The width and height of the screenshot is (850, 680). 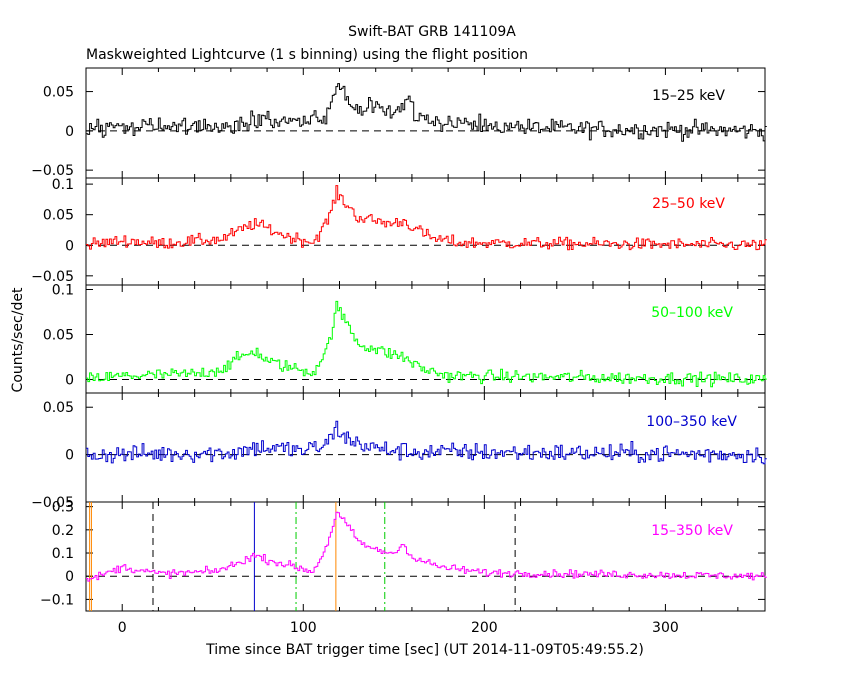 I want to click on y-axis-label: Counts/sec/det, so click(x=18, y=339).